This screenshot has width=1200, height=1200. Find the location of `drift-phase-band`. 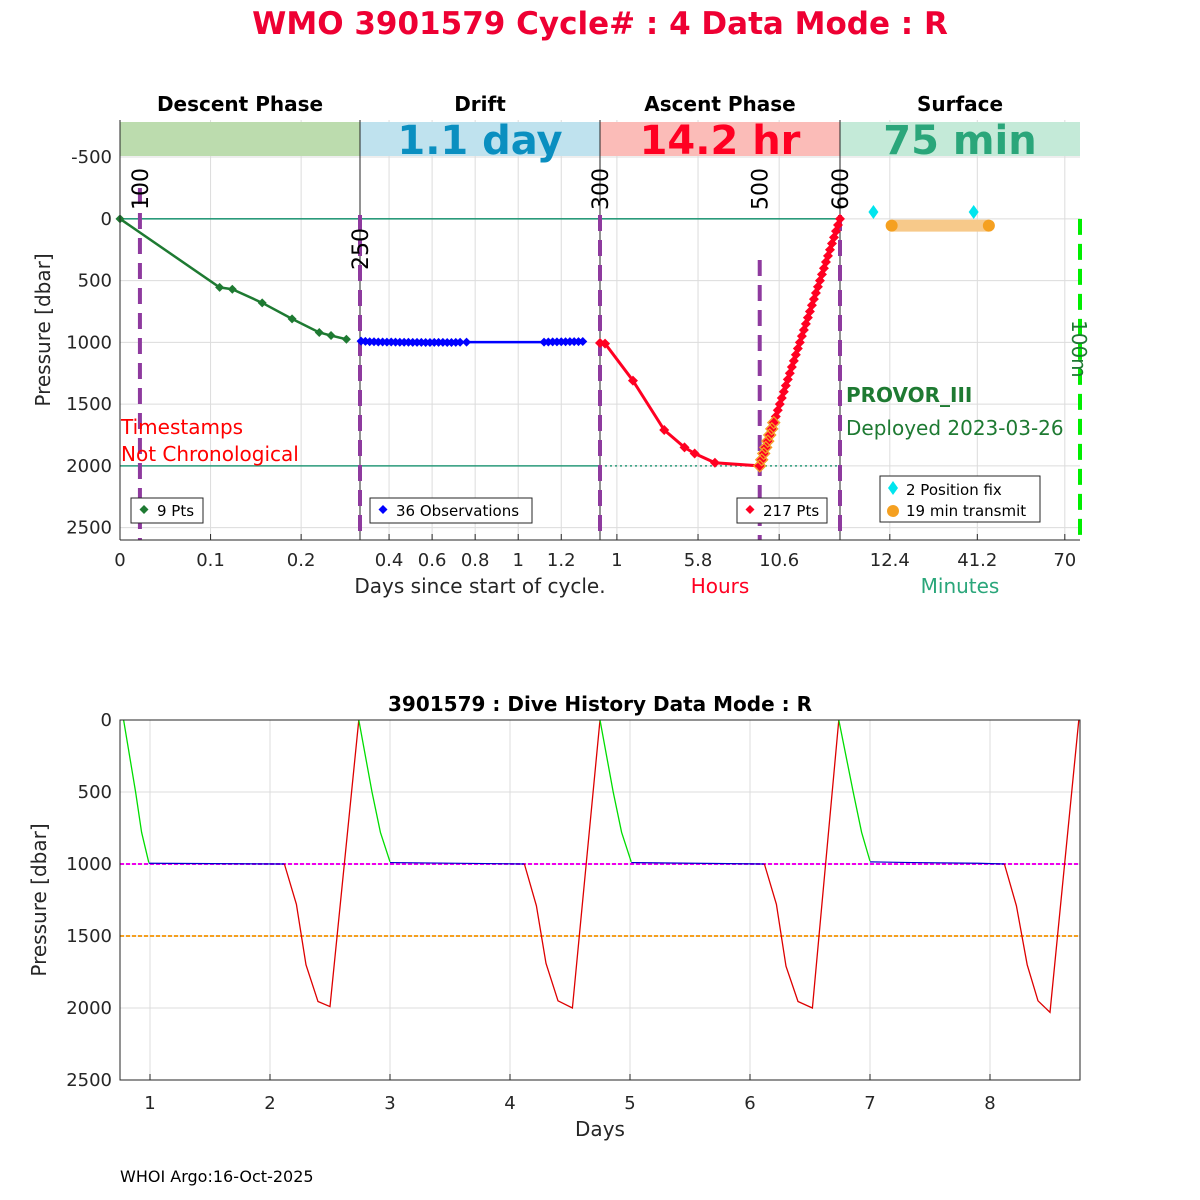

drift-phase-band is located at coordinates (480, 139).